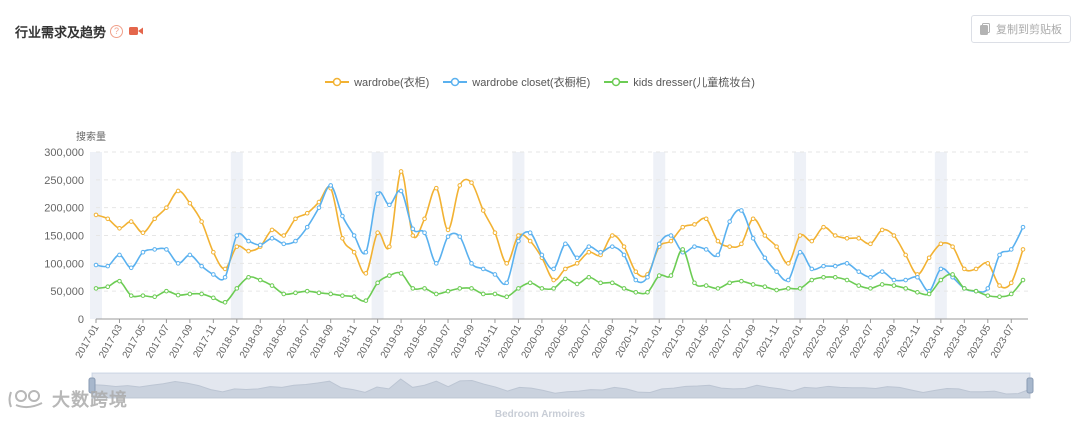 Image resolution: width=1080 pixels, height=422 pixels. I want to click on section-header: 行业需求及趋势 ?, so click(79, 31).